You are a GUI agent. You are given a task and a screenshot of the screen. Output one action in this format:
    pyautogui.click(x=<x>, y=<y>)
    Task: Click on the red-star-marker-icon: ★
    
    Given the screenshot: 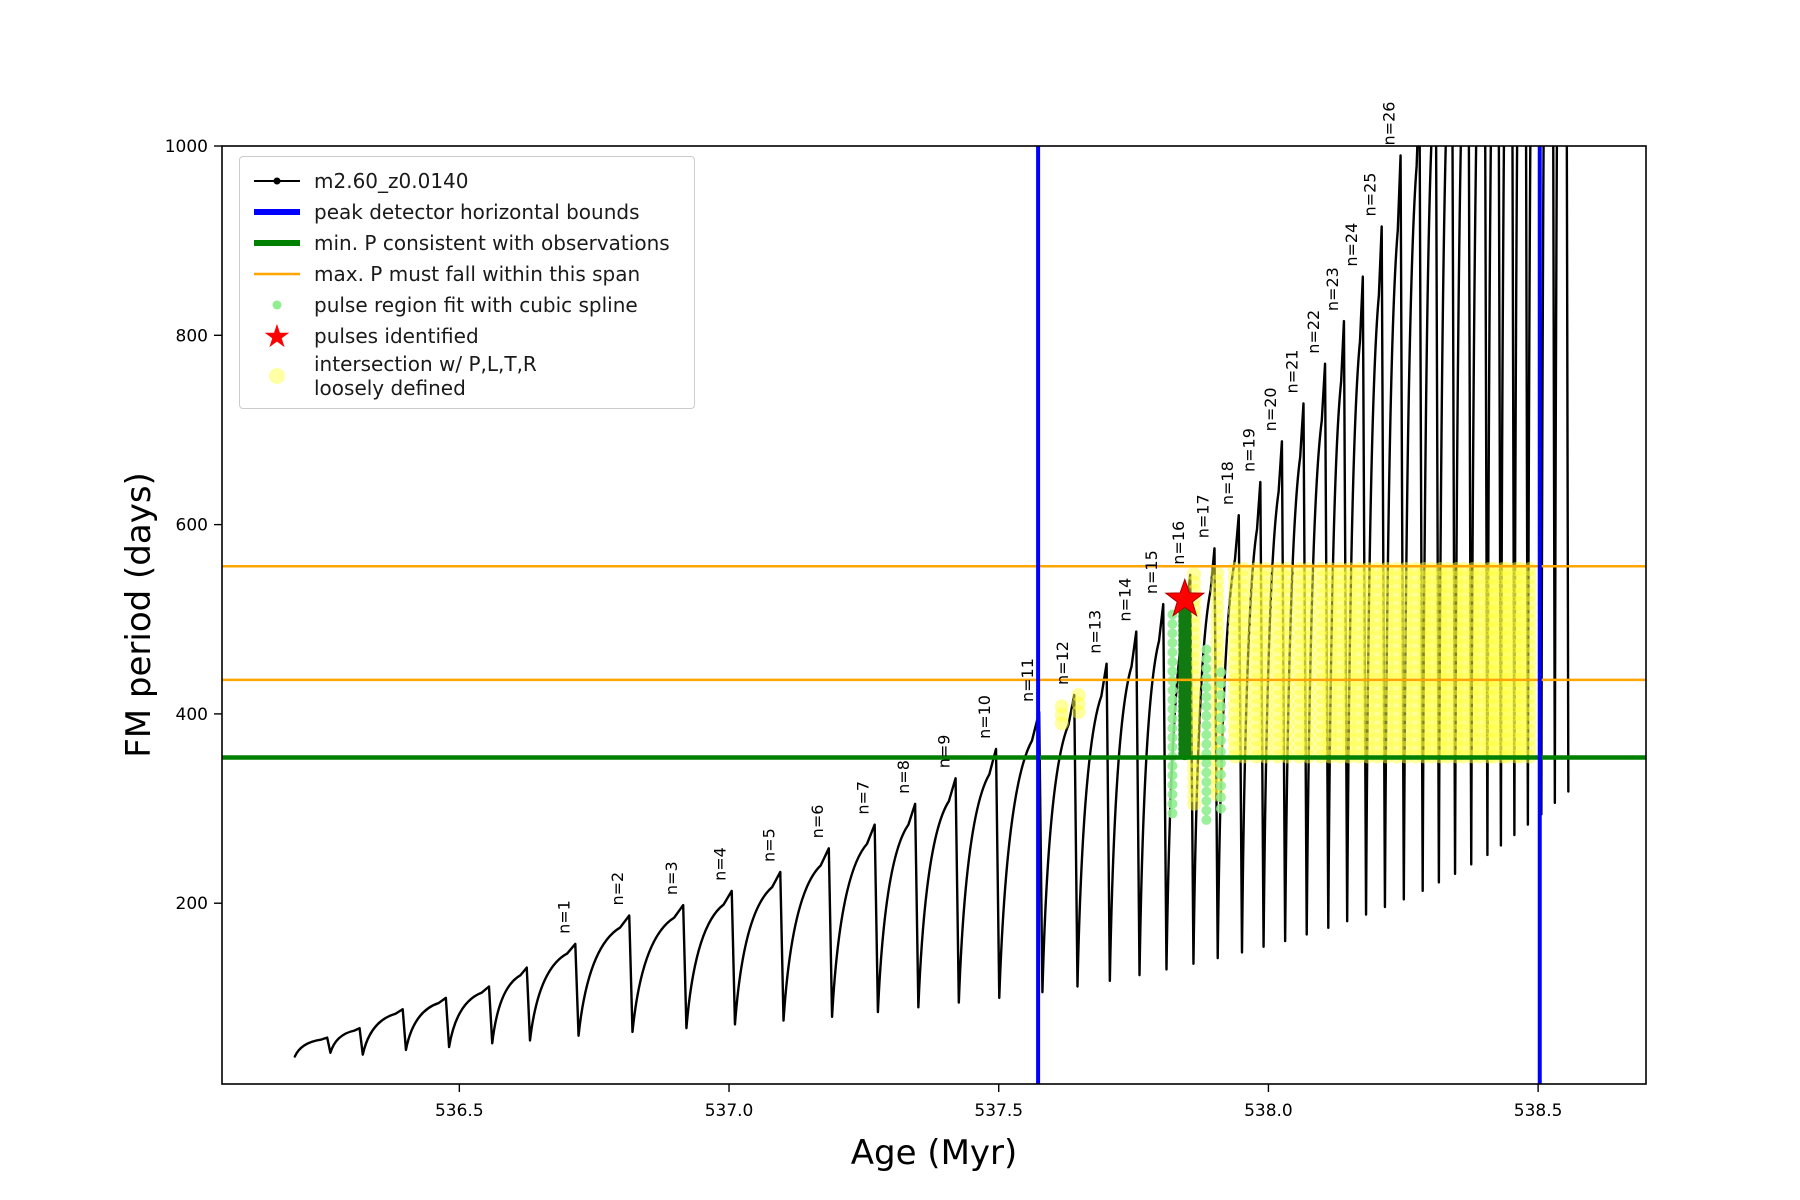 What is the action you would take?
    pyautogui.click(x=277, y=336)
    